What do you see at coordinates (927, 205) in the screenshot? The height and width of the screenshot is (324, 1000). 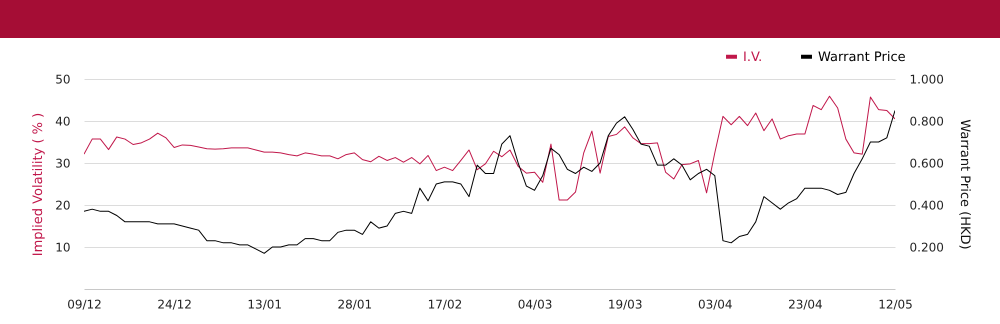 I see `y2-tick-label: 0.400` at bounding box center [927, 205].